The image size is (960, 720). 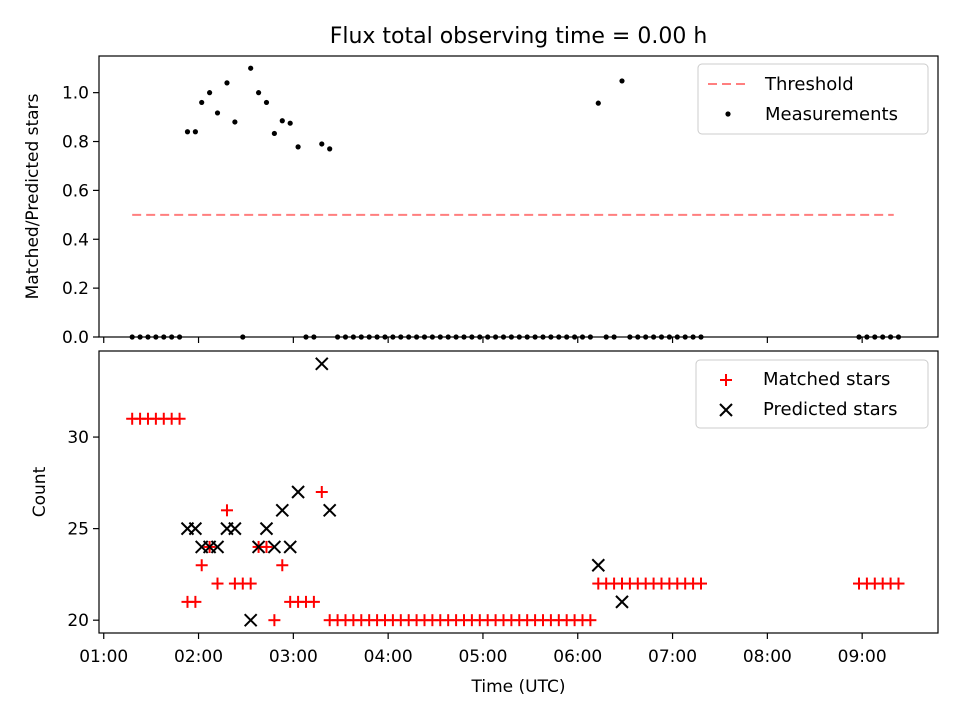 I want to click on count-legend-box, so click(x=812, y=394).